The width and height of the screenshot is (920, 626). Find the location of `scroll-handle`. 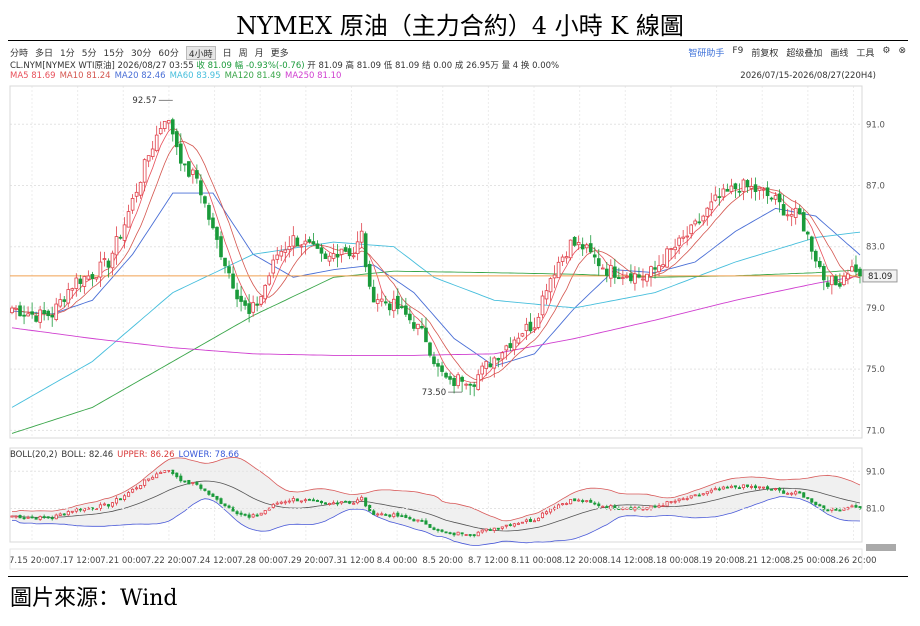

scroll-handle is located at coordinates (881, 547).